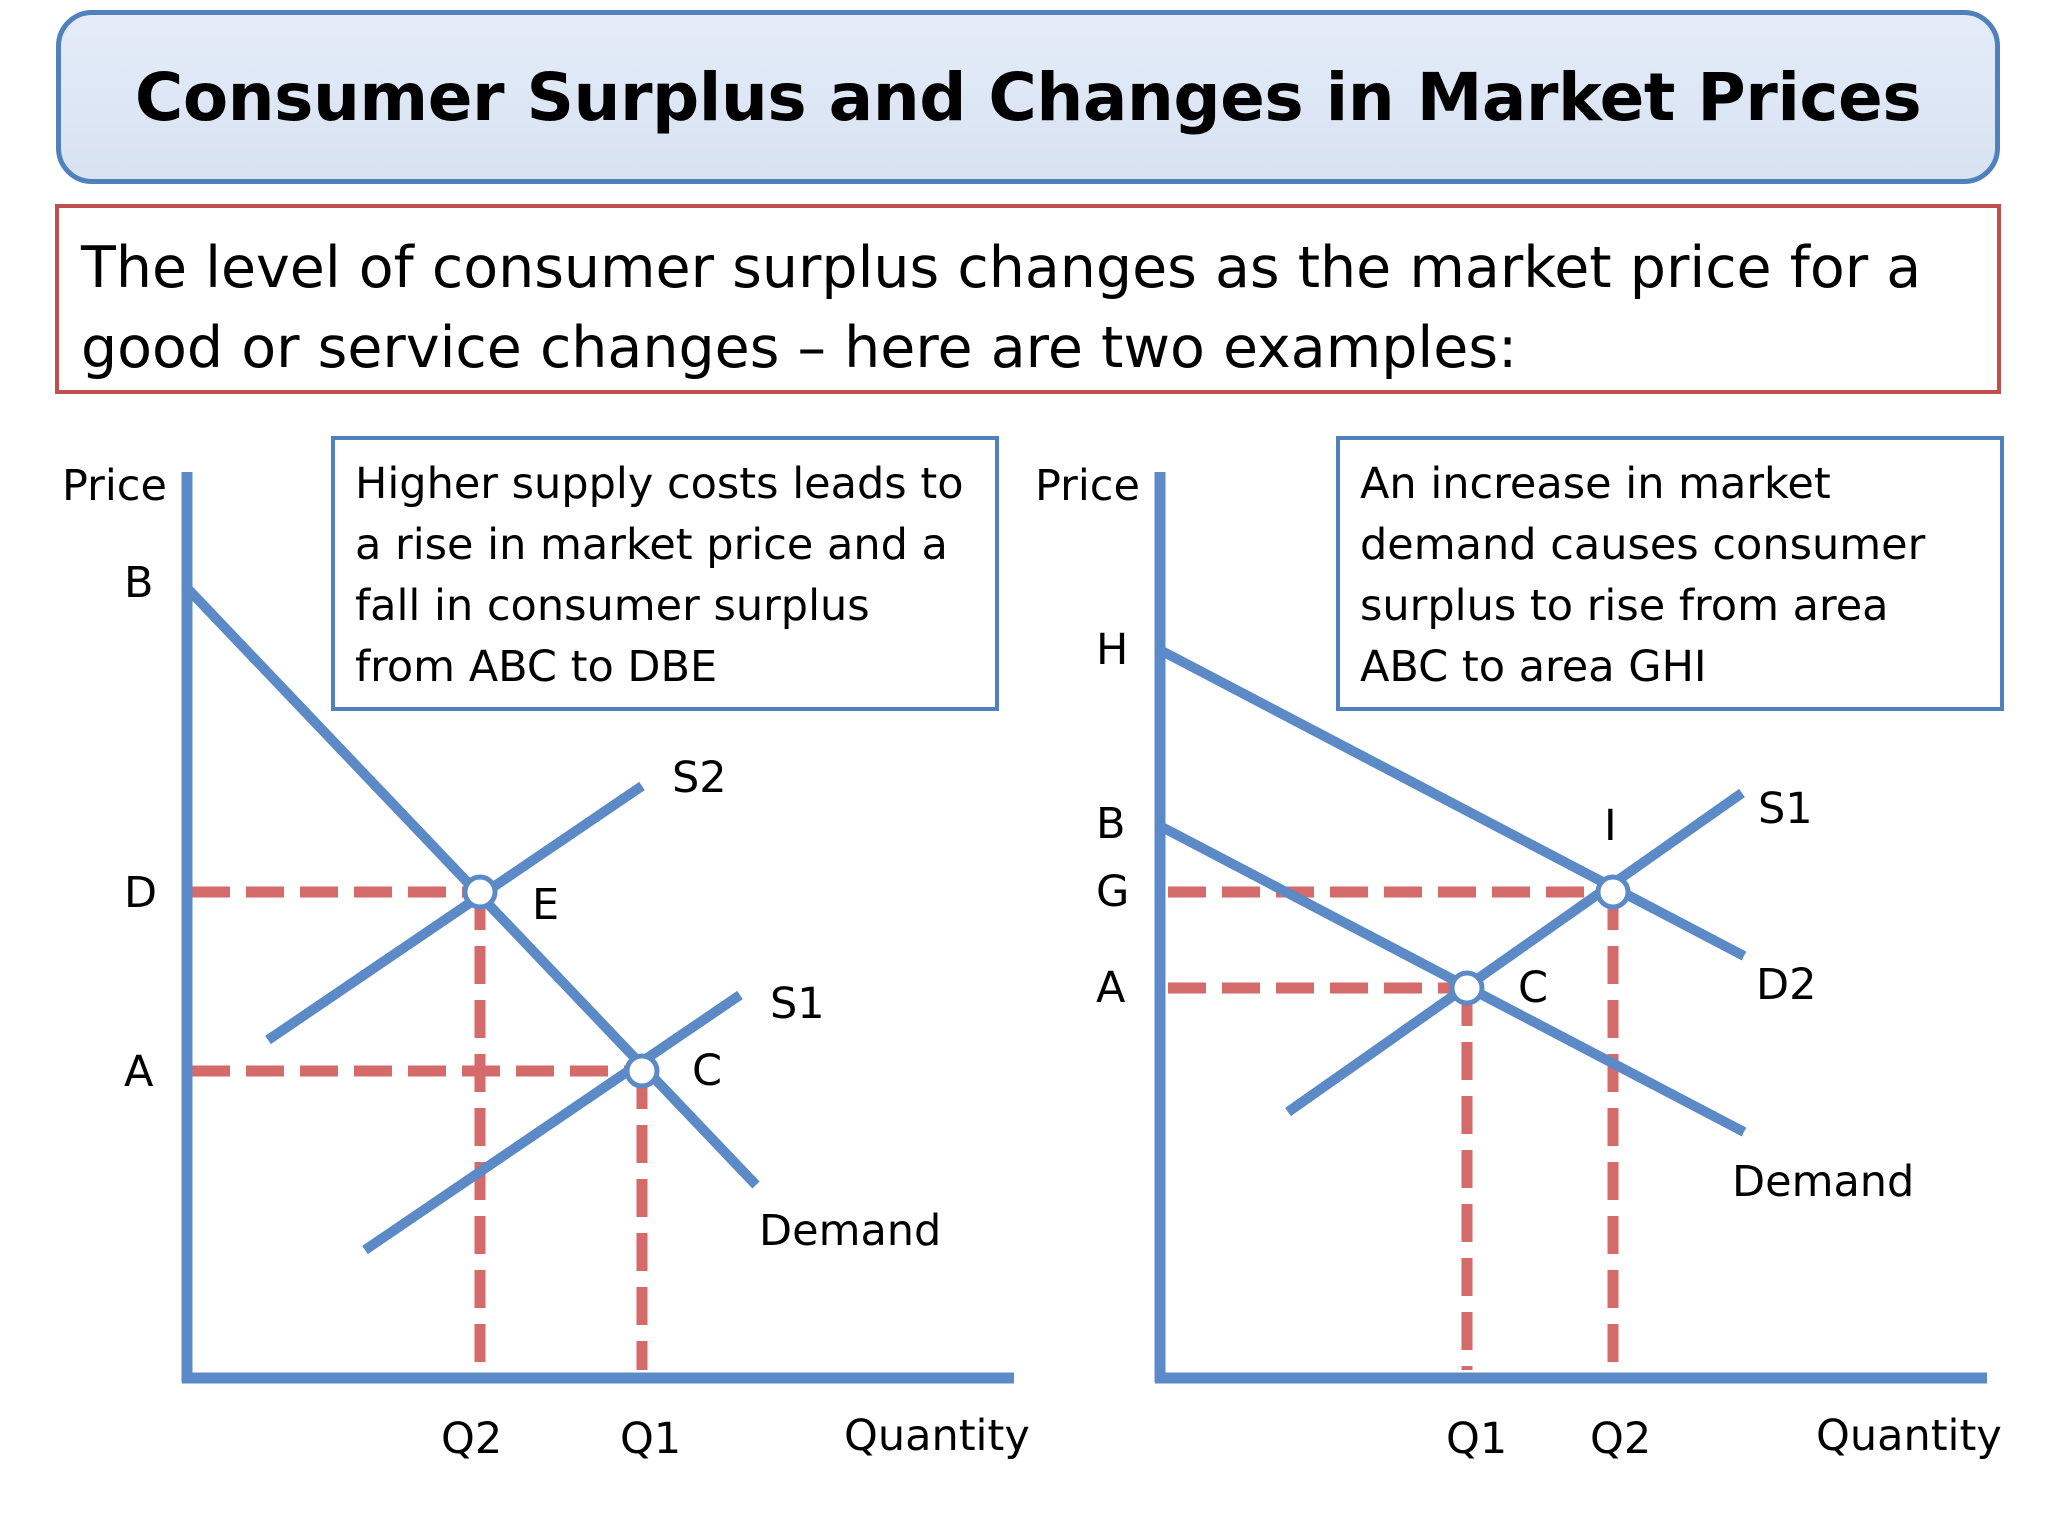 The width and height of the screenshot is (2048, 1536). I want to click on right-label-c: C, so click(1533, 988).